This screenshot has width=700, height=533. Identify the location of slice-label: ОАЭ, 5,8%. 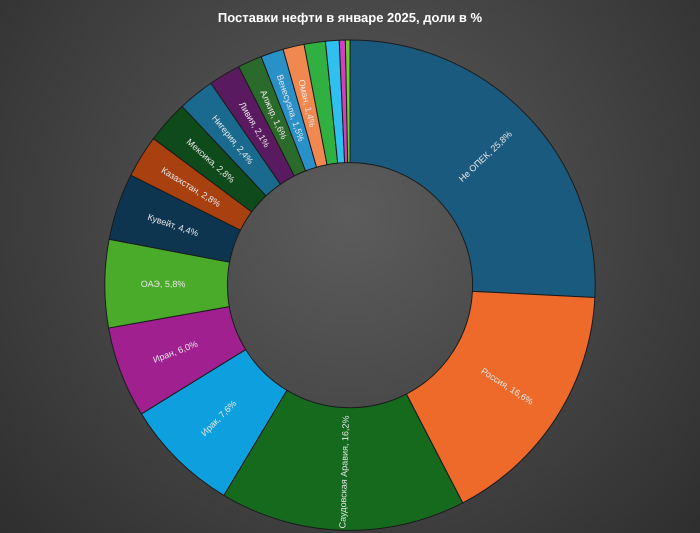
(163, 284).